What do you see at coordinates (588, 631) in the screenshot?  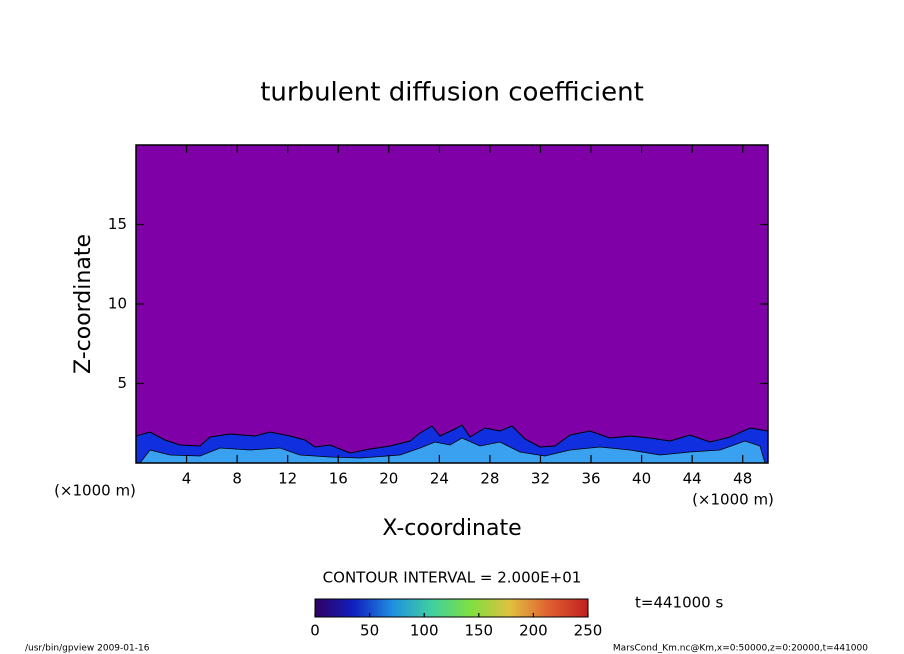 I see `colorbar-tick-label: 250` at bounding box center [588, 631].